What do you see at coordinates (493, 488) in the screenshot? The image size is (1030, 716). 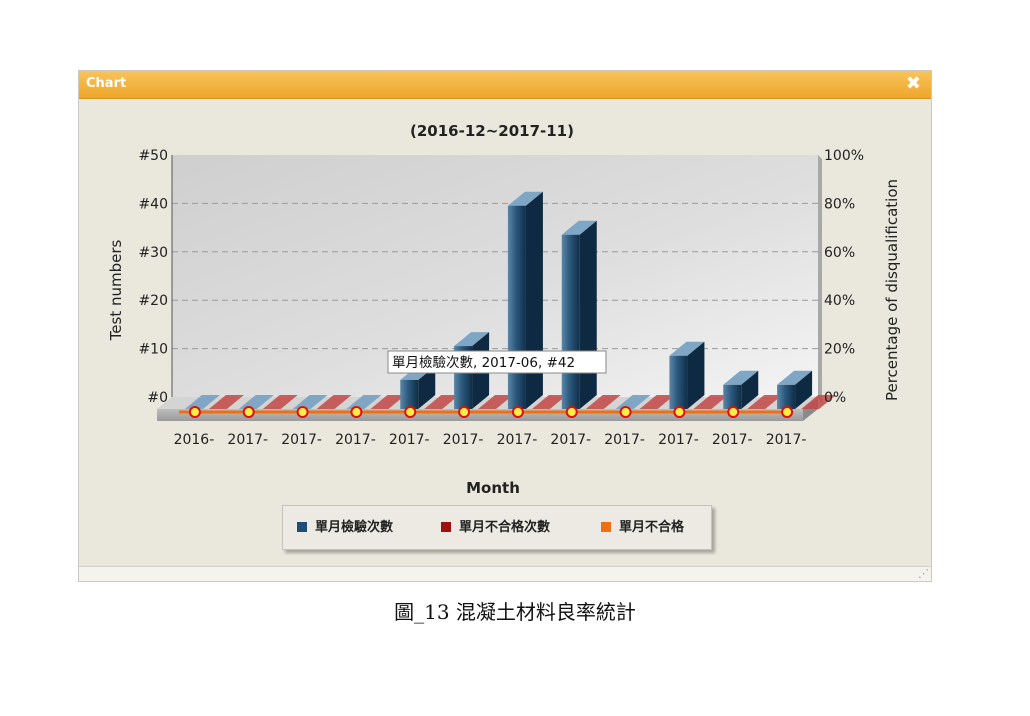 I see `x-axis-label: Month` at bounding box center [493, 488].